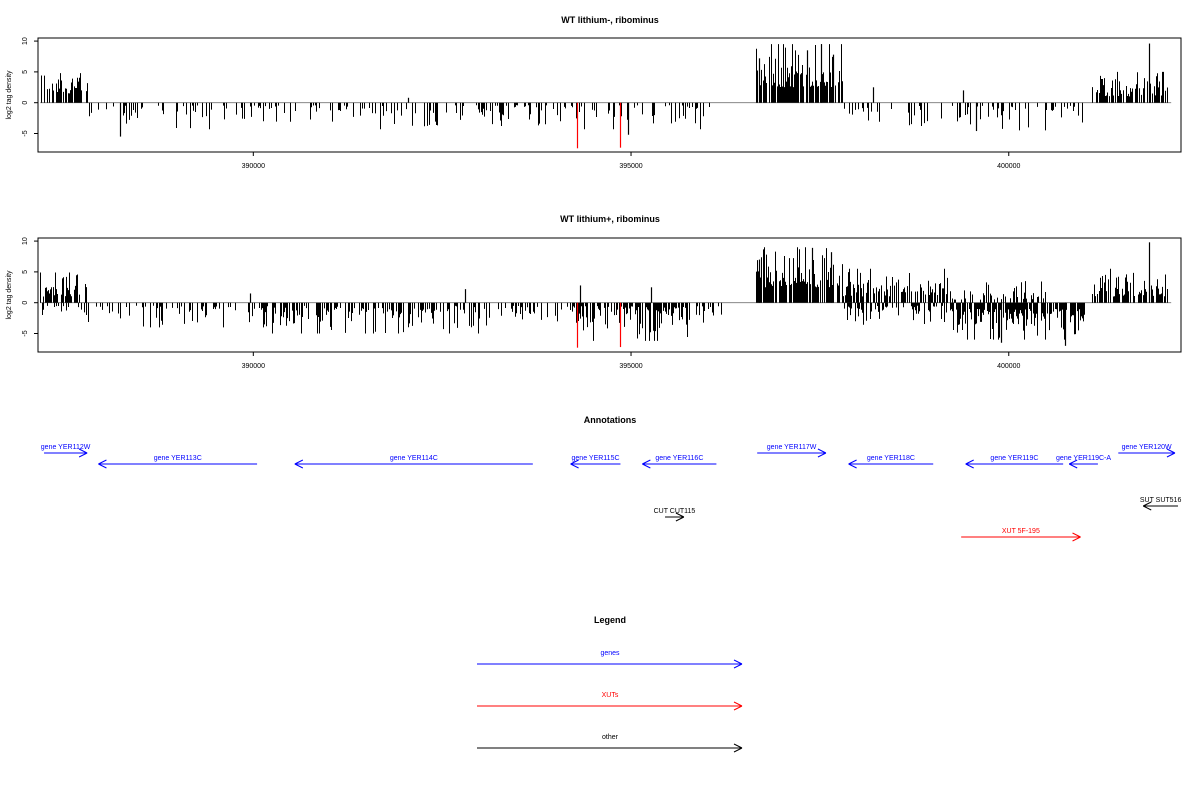 This screenshot has height=800, width=1200. What do you see at coordinates (66, 447) in the screenshot?
I see `feature-label: gene YER112W` at bounding box center [66, 447].